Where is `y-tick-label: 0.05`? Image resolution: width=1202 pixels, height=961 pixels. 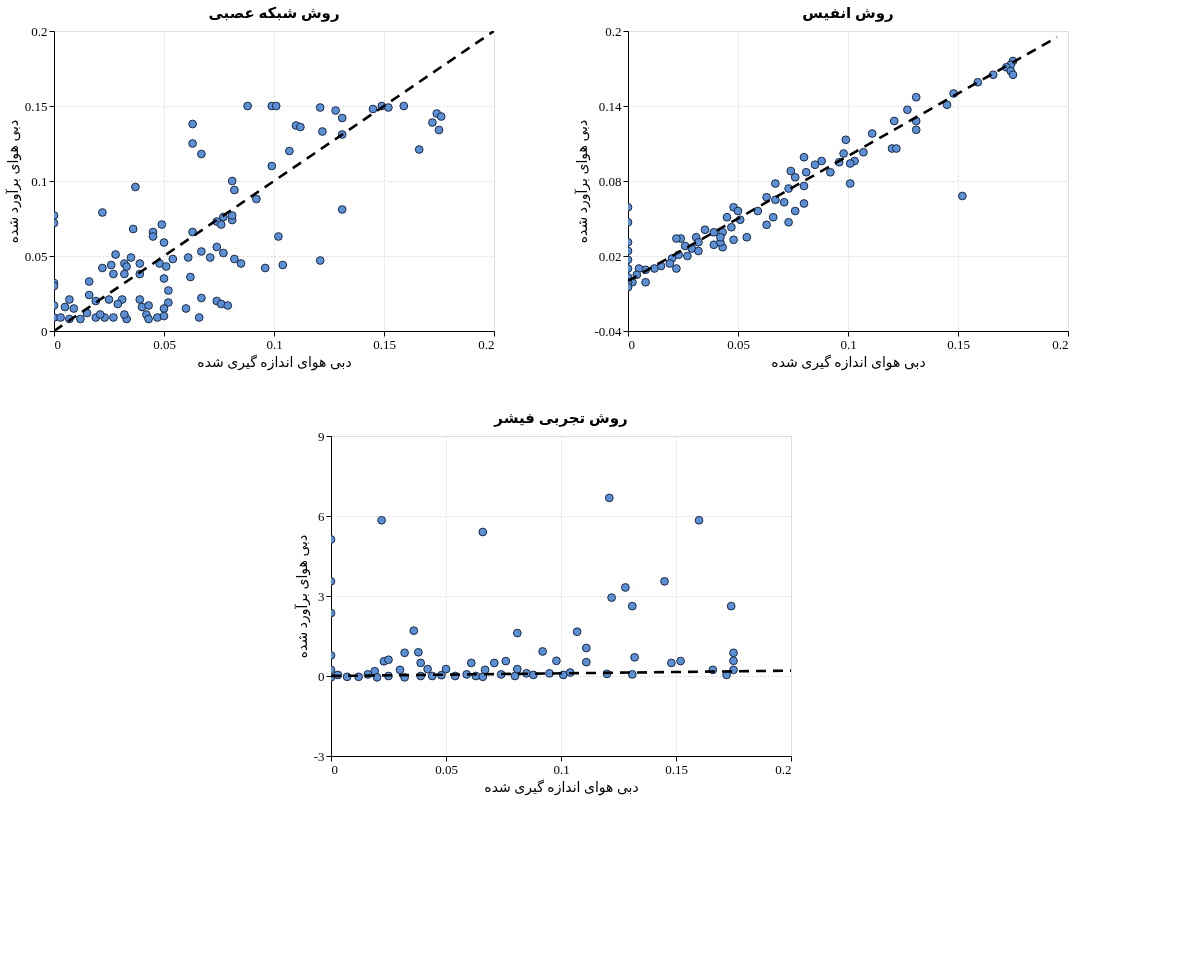 y-tick-label: 0.05 is located at coordinates (36, 256).